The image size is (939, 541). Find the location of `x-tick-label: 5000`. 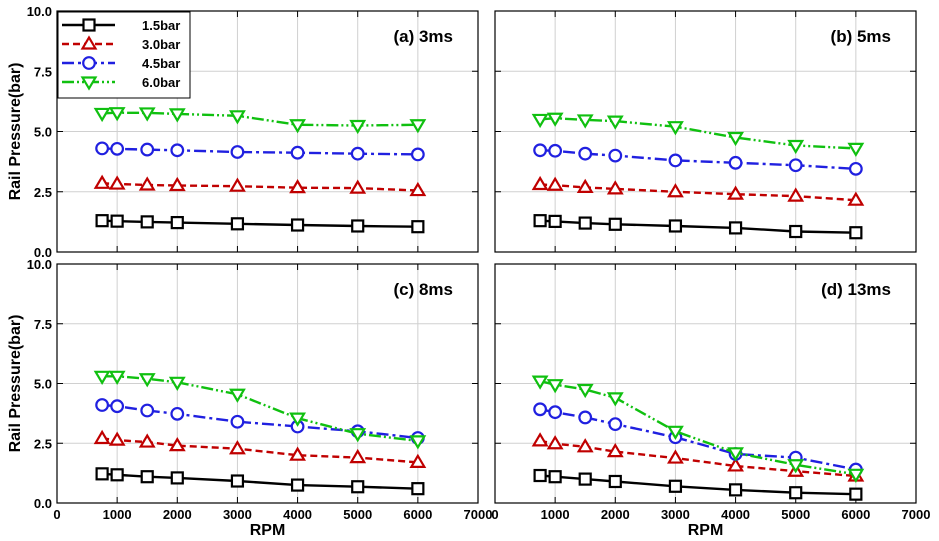

x-tick-label: 5000 is located at coordinates (357, 514).